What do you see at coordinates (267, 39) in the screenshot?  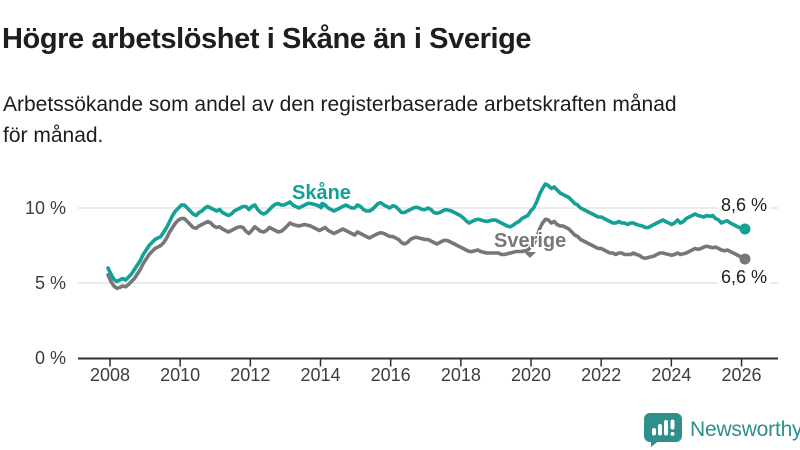 I see `page-title: Högre arbetslöshet i Skåne än i Sverige` at bounding box center [267, 39].